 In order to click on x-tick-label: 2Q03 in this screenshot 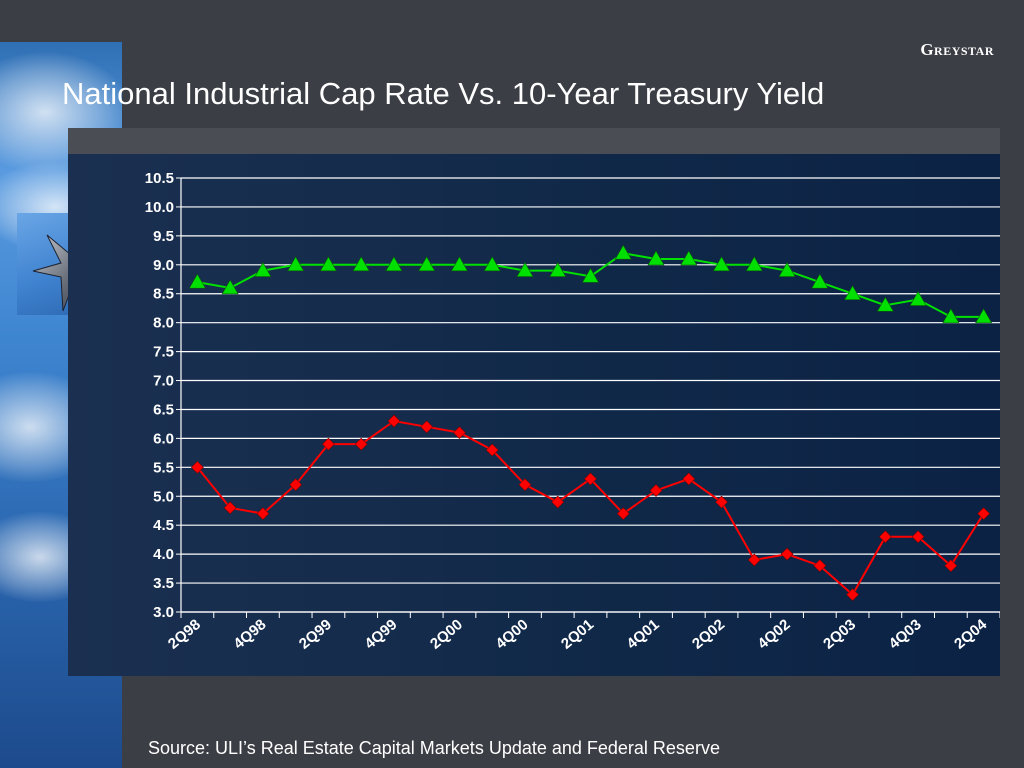, I will do `click(839, 634)`.